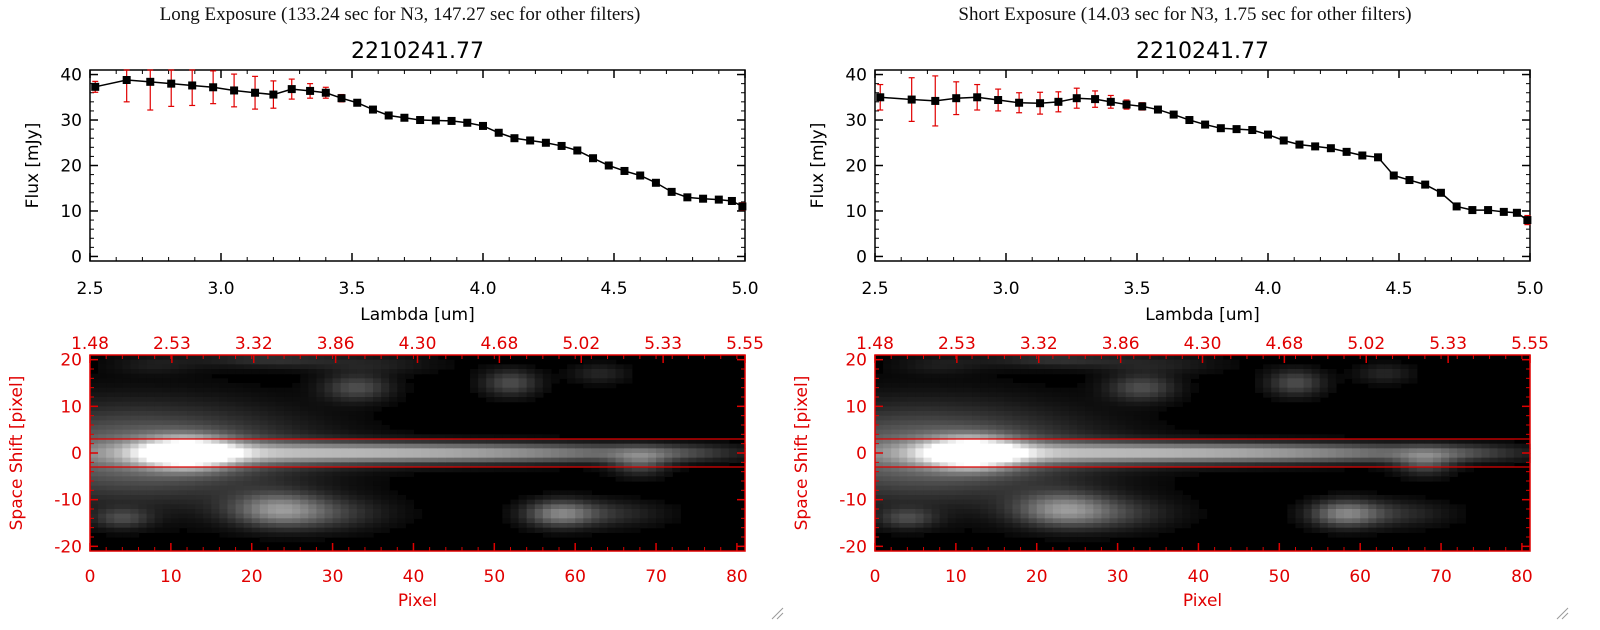  What do you see at coordinates (777, 613) in the screenshot?
I see `resize-grip-icon` at bounding box center [777, 613].